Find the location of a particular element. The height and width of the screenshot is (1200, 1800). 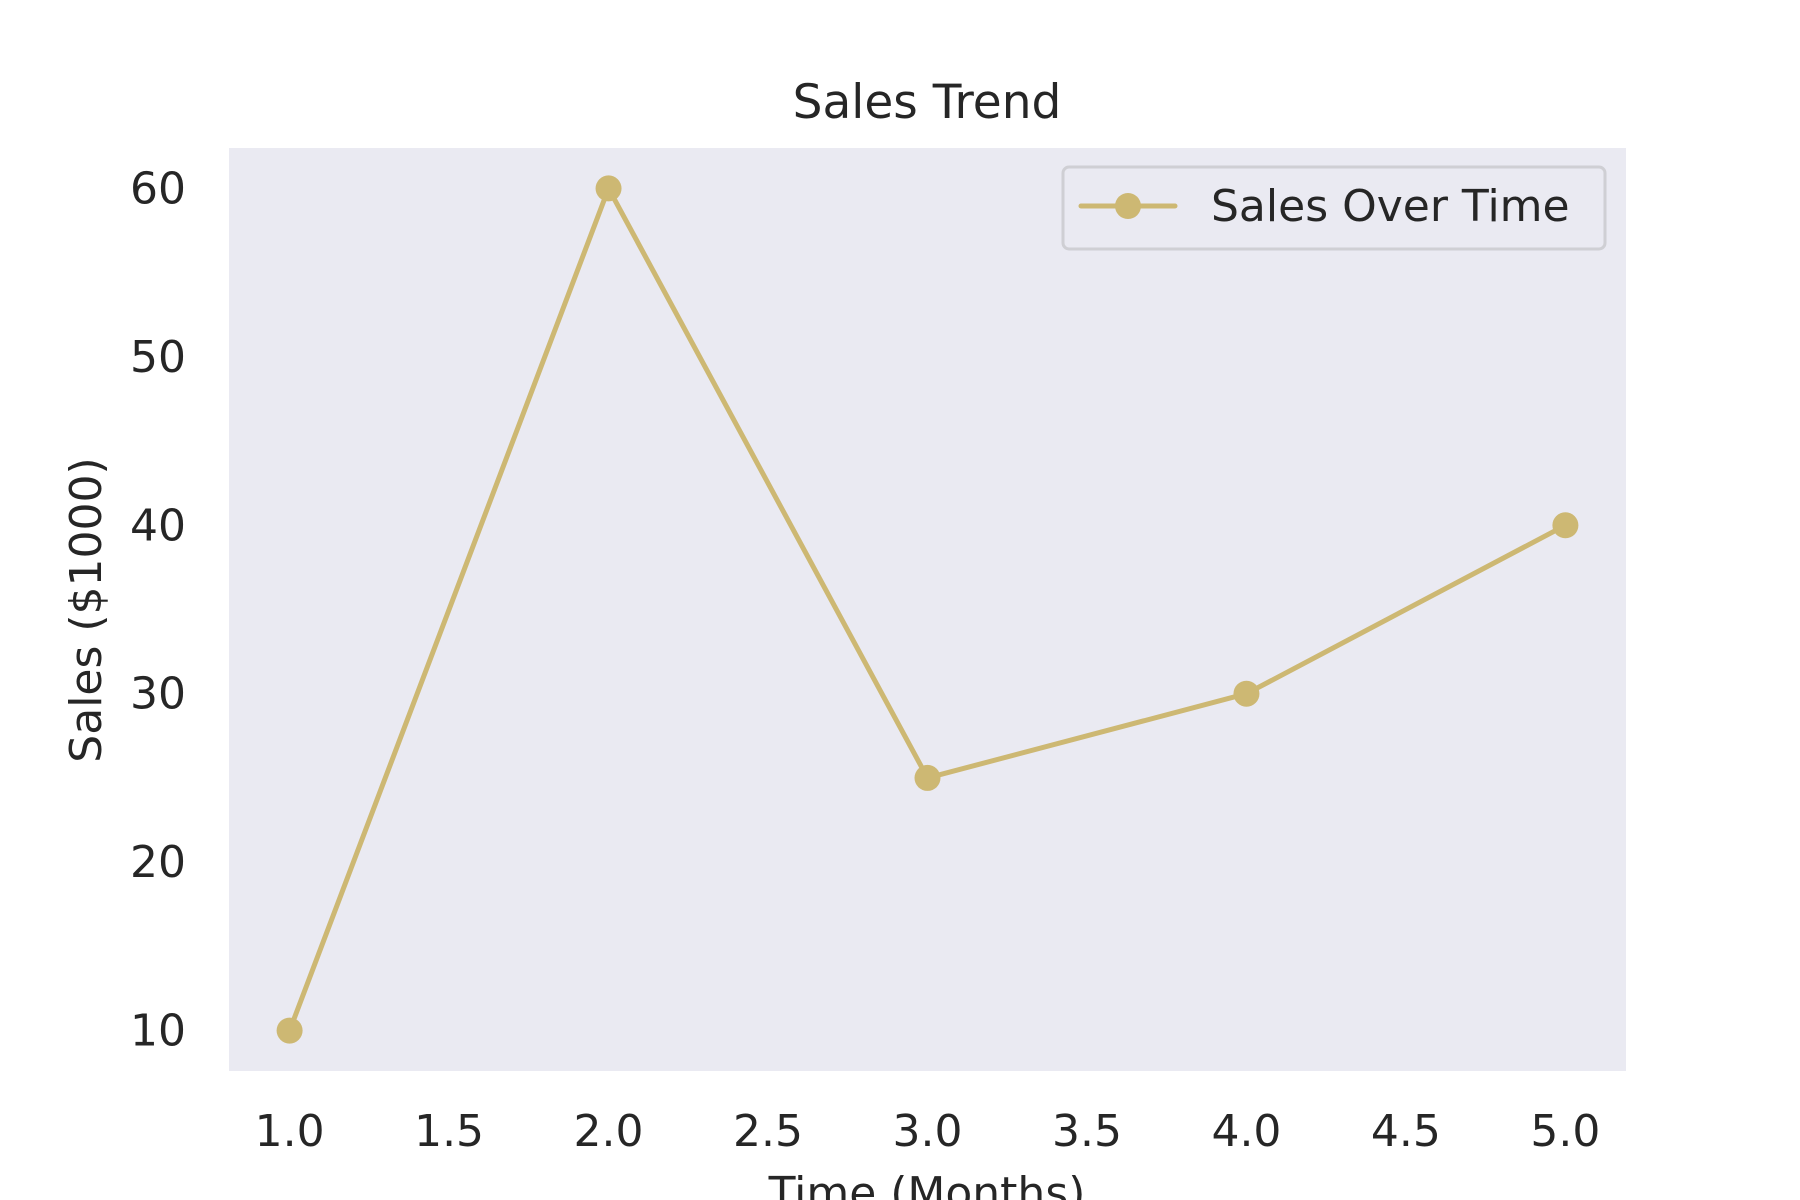

x-tick-label: 4.5 is located at coordinates (1406, 1131).